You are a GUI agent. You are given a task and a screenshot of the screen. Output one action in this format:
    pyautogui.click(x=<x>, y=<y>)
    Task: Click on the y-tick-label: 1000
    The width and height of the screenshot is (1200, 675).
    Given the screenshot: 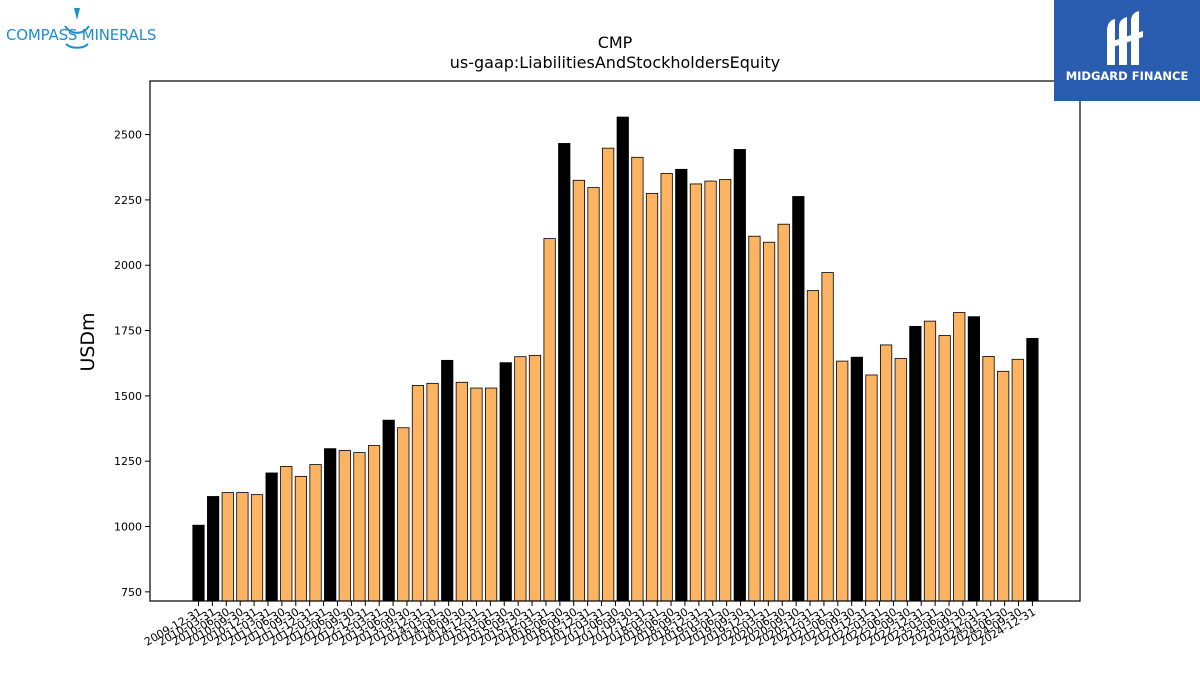 What is the action you would take?
    pyautogui.click(x=128, y=527)
    